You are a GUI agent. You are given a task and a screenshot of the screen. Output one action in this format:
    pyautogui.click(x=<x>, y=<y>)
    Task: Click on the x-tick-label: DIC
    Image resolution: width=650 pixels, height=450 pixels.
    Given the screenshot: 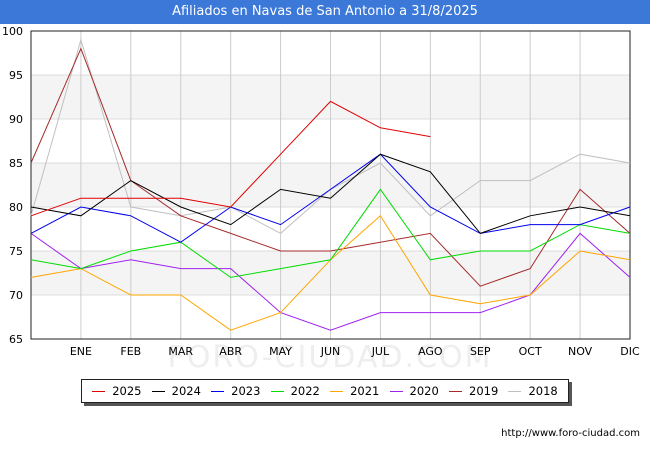 What is the action you would take?
    pyautogui.click(x=630, y=351)
    